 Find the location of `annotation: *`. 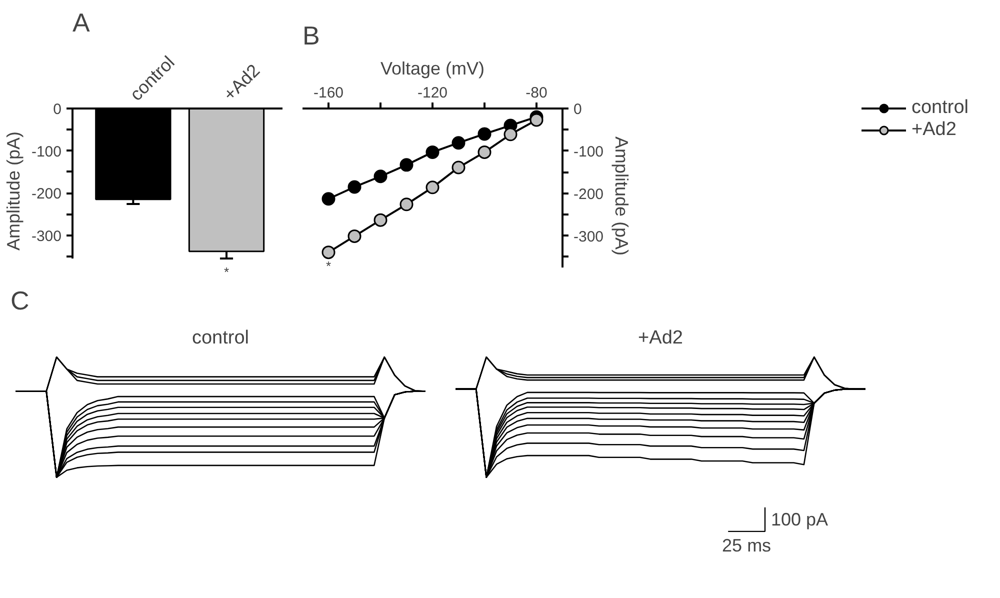

annotation: * is located at coordinates (329, 266).